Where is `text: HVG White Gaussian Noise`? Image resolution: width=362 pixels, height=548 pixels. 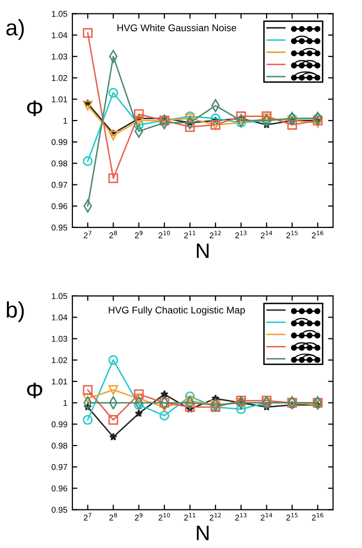
text: HVG White Gaussian Noise is located at coordinates (176, 28).